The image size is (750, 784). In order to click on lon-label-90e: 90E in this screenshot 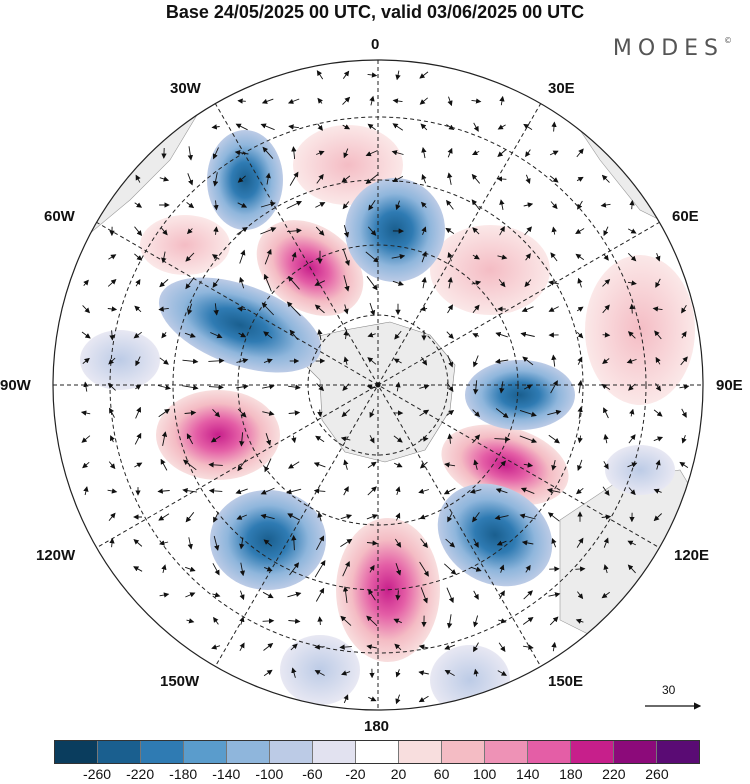, I will do `click(729, 385)`.